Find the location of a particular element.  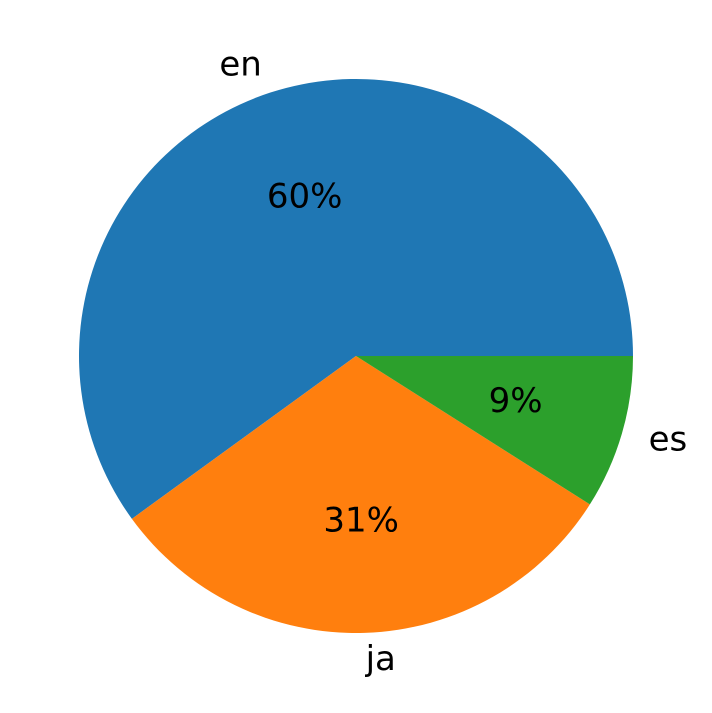

value-label: 31% is located at coordinates (361, 521).